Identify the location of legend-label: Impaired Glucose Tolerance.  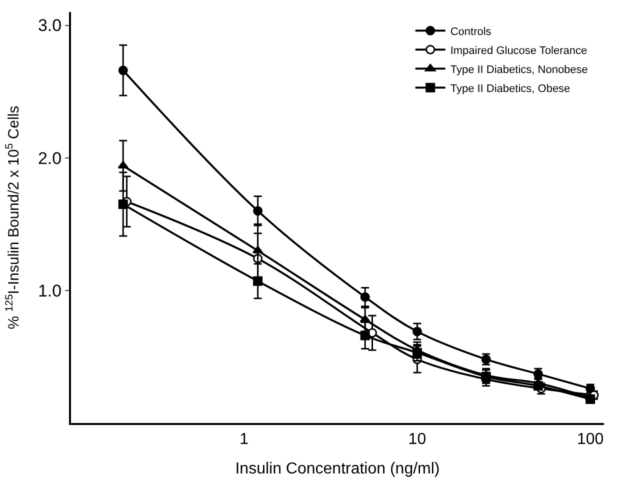
(519, 50).